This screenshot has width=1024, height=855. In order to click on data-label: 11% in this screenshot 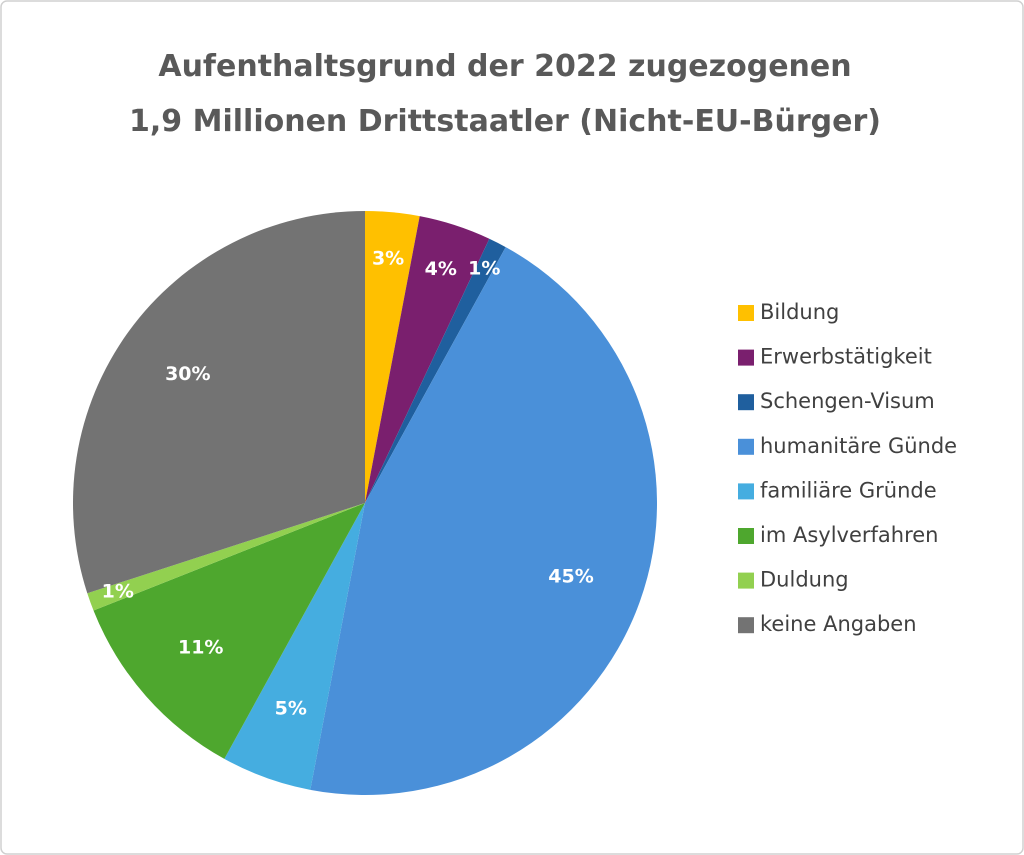, I will do `click(200, 647)`.